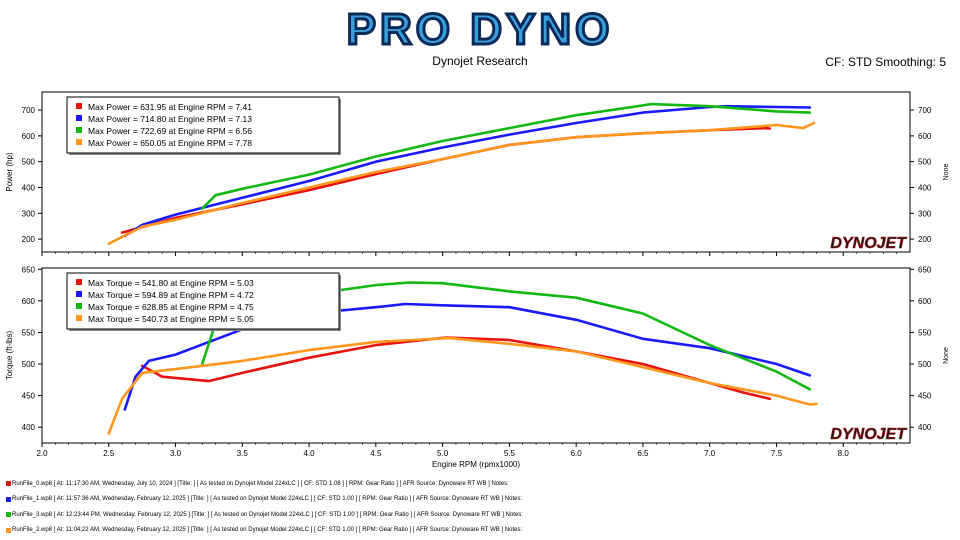 Image resolution: width=960 pixels, height=540 pixels. I want to click on y-tick-label-right: 700, so click(925, 110).